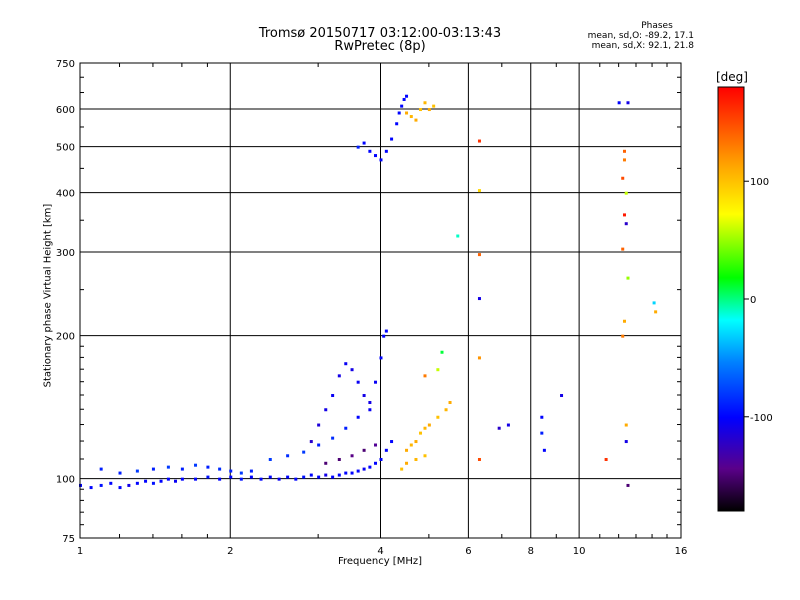 The height and width of the screenshot is (600, 800). I want to click on y-tick-labels: 75 100 200 300 400 500 600 750, so click(65, 302).